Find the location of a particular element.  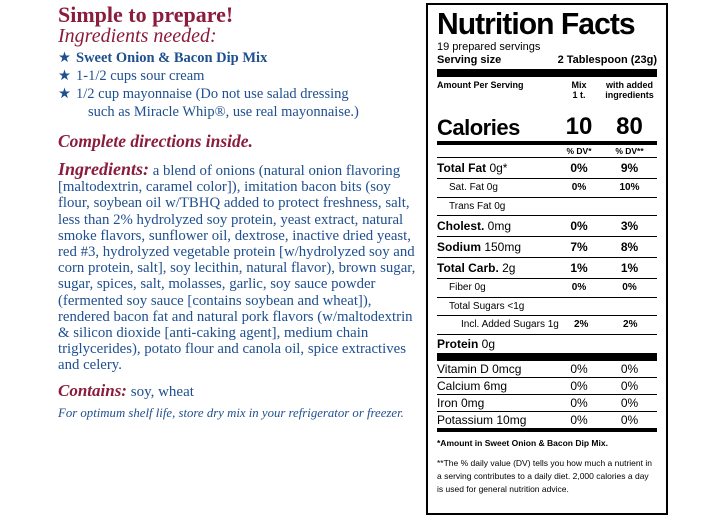

calories-row: Calories 10 80 is located at coordinates (547, 128).